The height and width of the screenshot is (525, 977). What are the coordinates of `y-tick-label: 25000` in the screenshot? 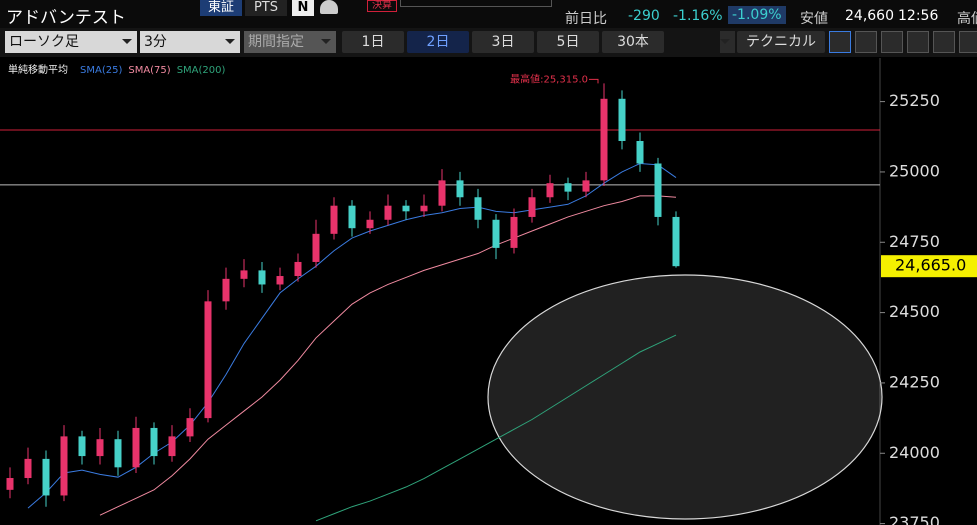 It's located at (914, 170).